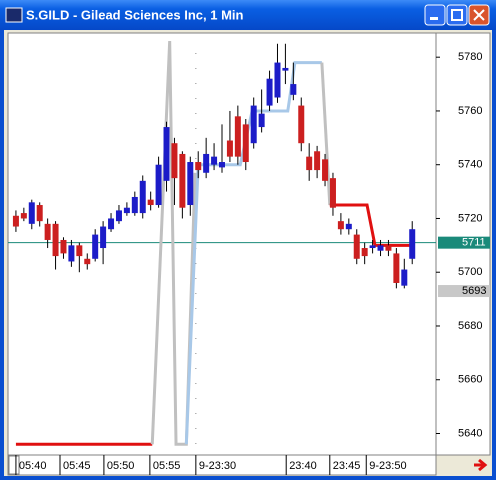  Describe the element at coordinates (470, 165) in the screenshot. I see `y-tick-label: 5740` at that location.